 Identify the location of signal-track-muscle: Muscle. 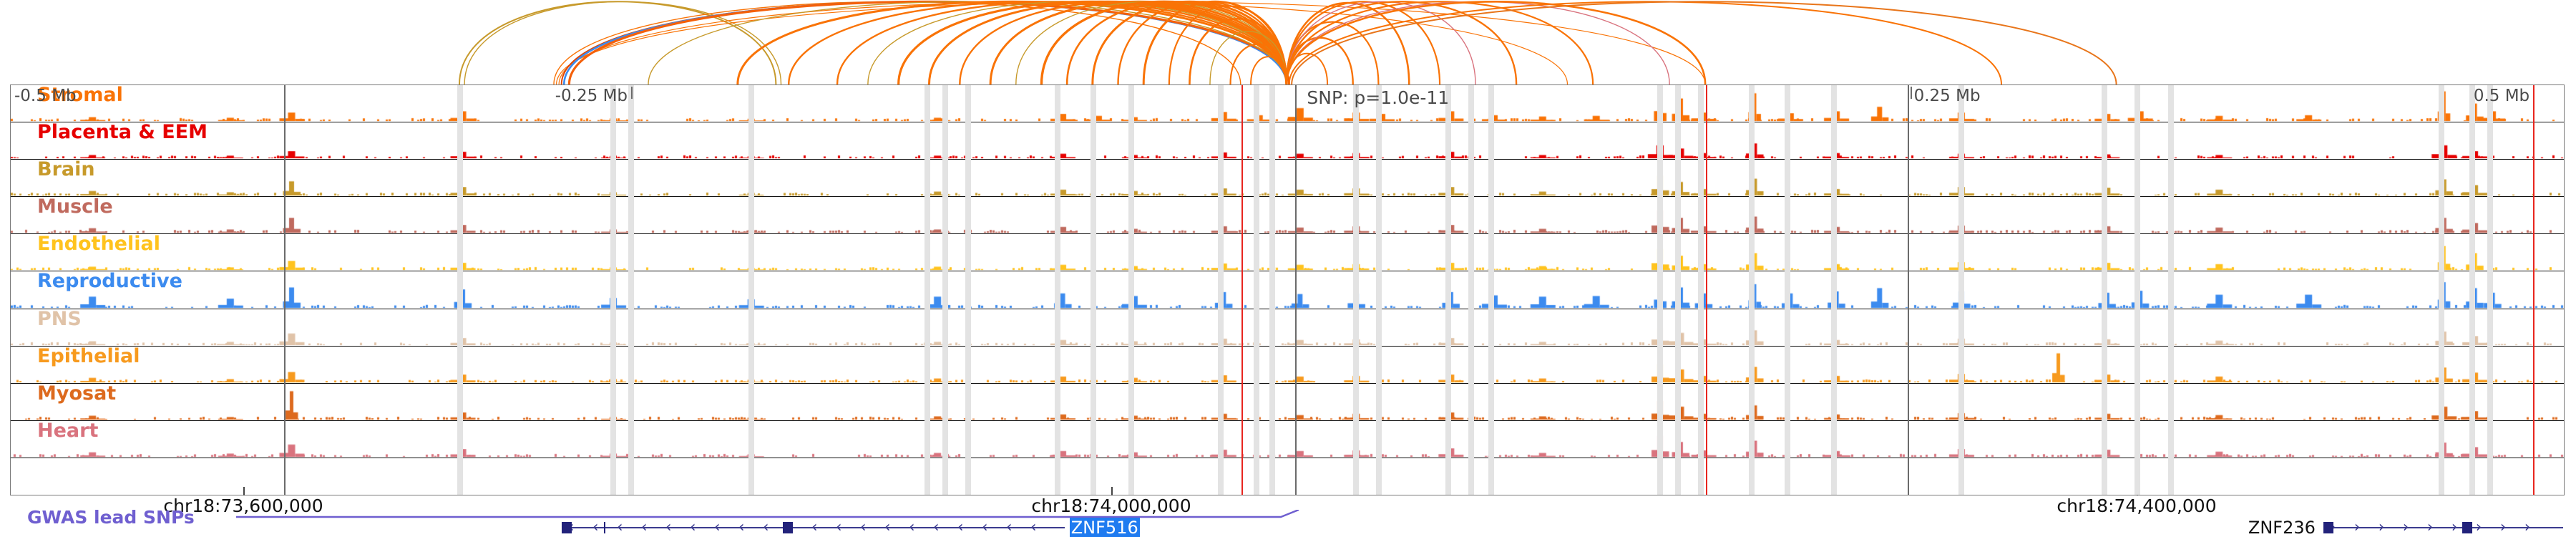
(1287, 216).